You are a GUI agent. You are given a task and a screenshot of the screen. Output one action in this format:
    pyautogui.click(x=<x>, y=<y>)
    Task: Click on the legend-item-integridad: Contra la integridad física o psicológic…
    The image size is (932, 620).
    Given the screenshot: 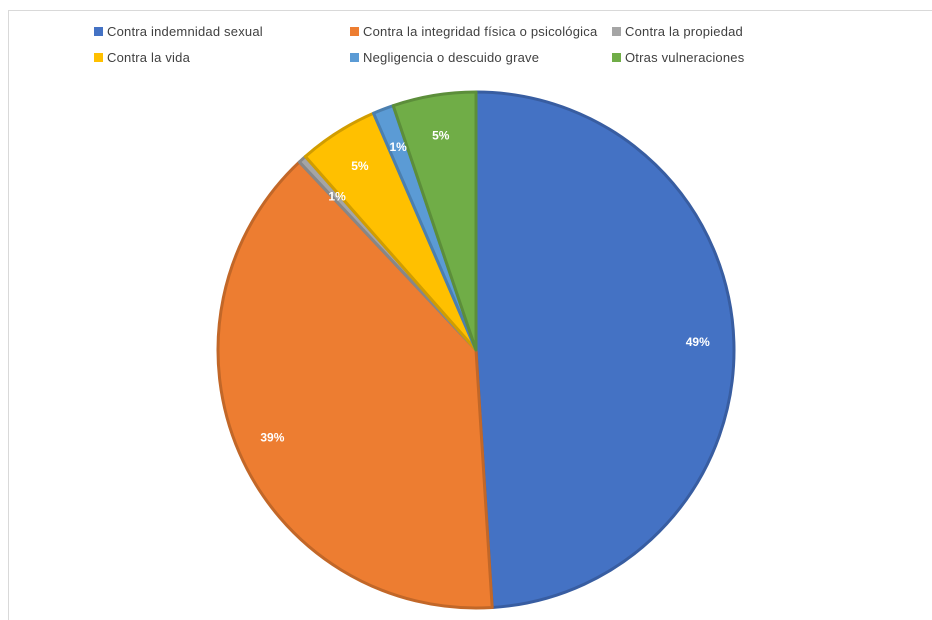 What is the action you would take?
    pyautogui.click(x=473, y=31)
    